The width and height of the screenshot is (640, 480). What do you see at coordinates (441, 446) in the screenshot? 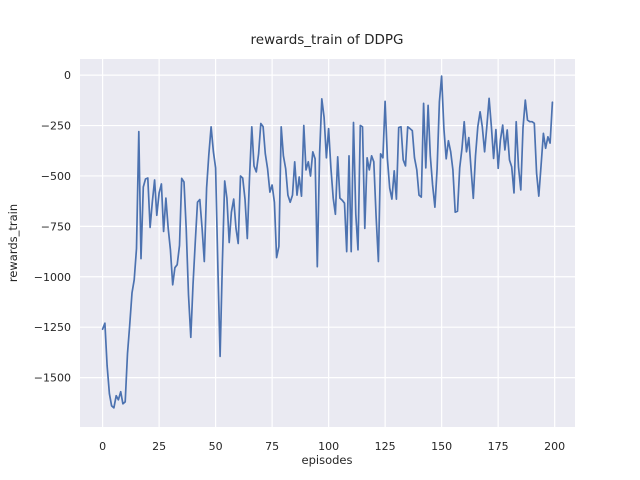
I see `x-tick-label: 150` at bounding box center [441, 446].